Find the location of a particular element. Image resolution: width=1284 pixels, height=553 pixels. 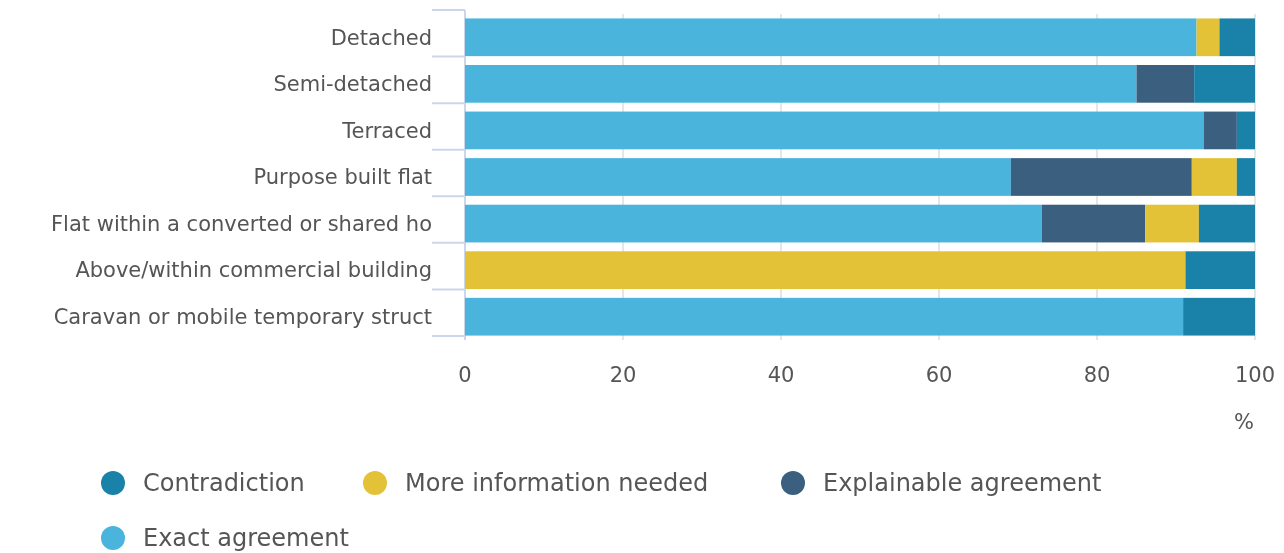

y-tick-label: Terraced is located at coordinates (386, 130).